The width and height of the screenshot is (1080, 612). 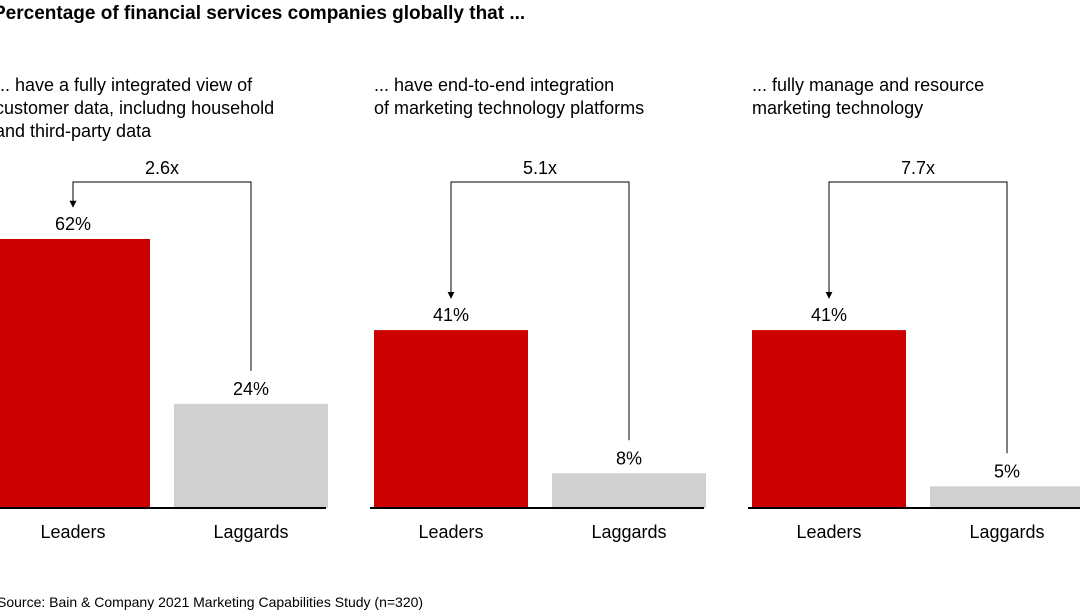 I want to click on multiplier-label-3: 7.7x, so click(x=918, y=168).